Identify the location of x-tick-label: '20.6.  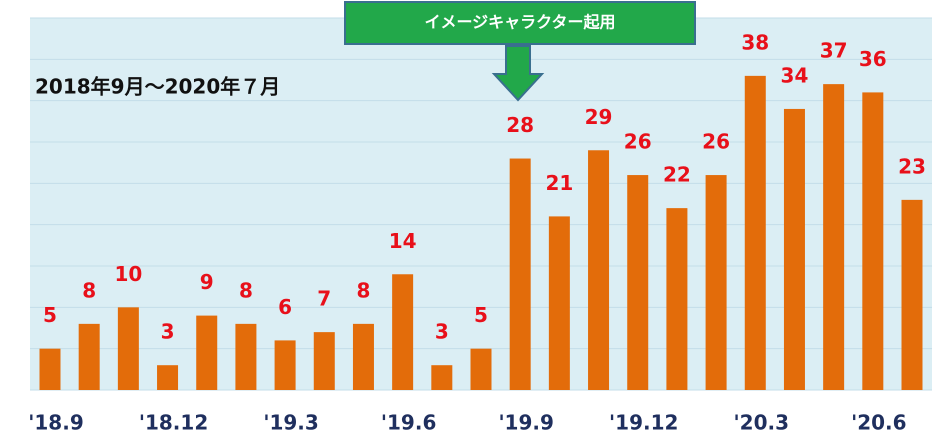
(878, 423).